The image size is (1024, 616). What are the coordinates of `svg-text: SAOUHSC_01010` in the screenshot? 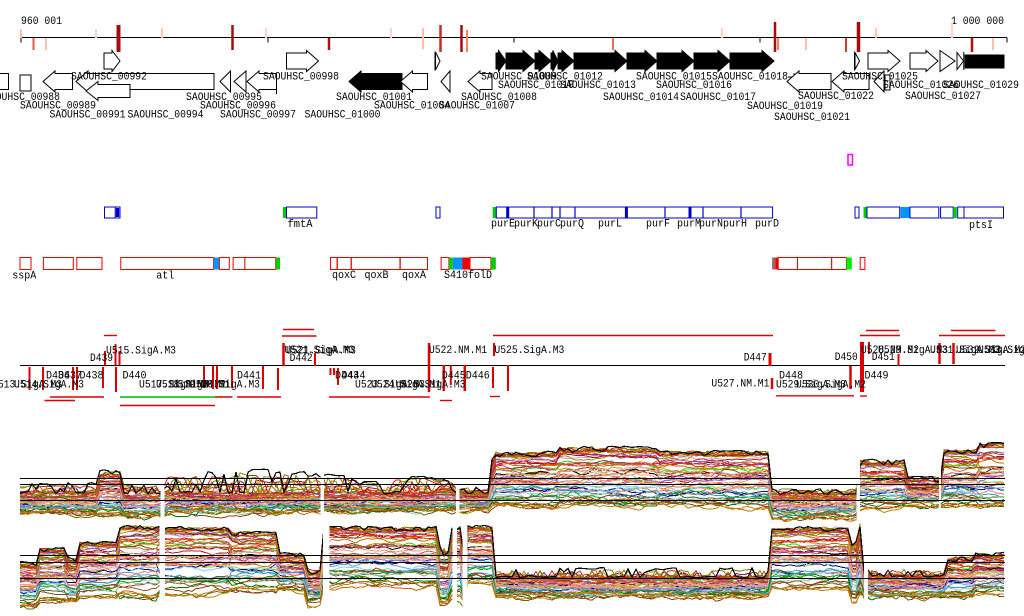 It's located at (536, 86).